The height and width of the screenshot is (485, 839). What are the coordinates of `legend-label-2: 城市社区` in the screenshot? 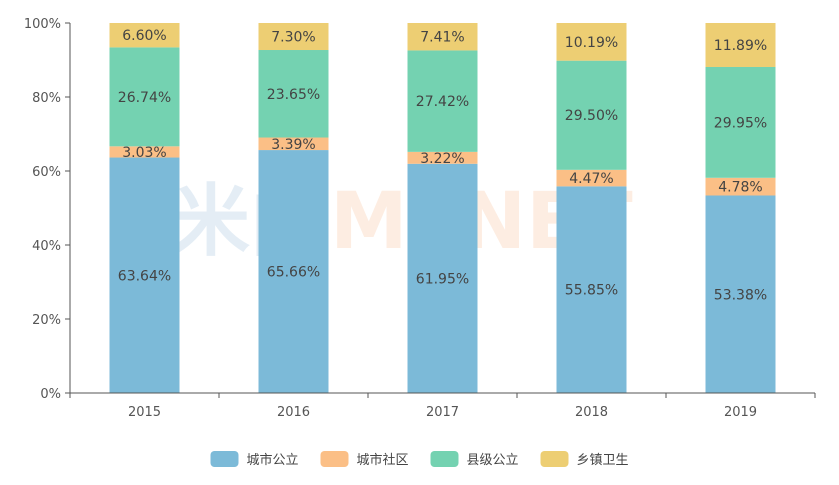 It's located at (383, 460).